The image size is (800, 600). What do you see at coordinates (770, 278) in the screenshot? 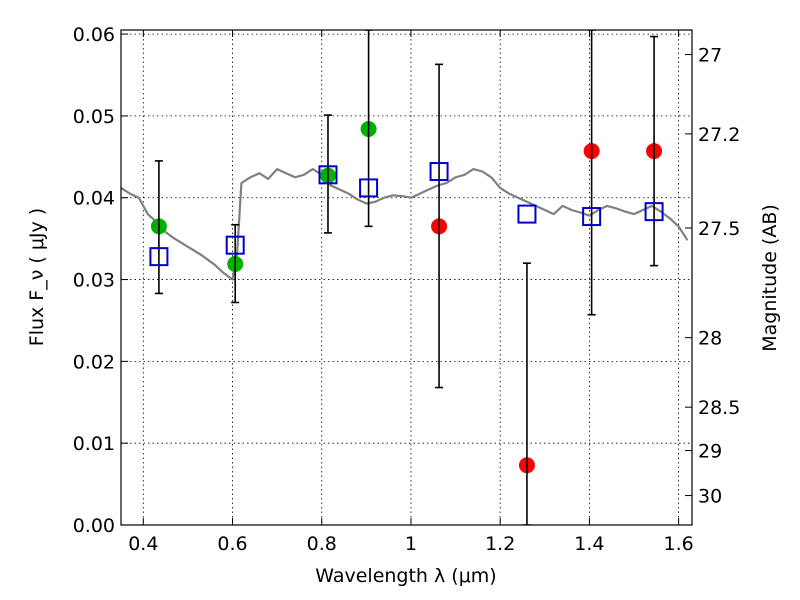
I see `y2-axis-title: Magnitude (AB)` at bounding box center [770, 278].